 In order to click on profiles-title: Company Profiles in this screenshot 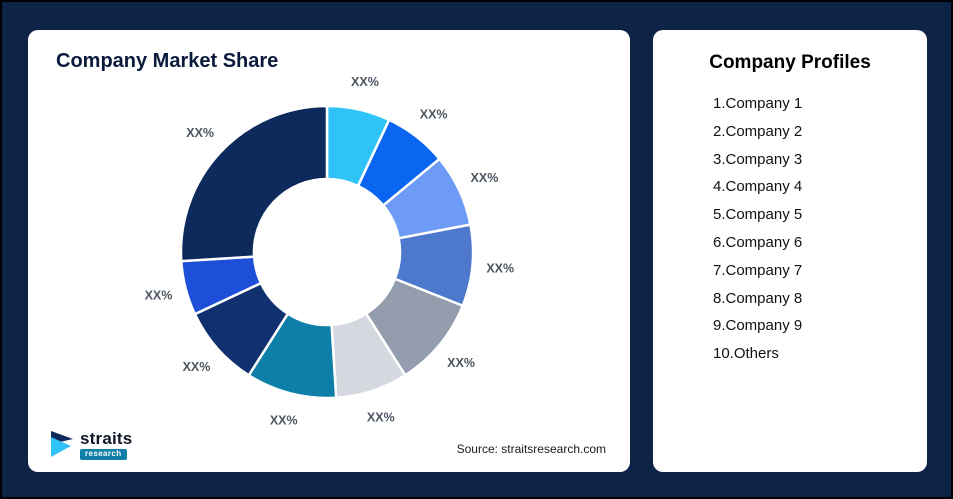, I will do `click(790, 62)`.